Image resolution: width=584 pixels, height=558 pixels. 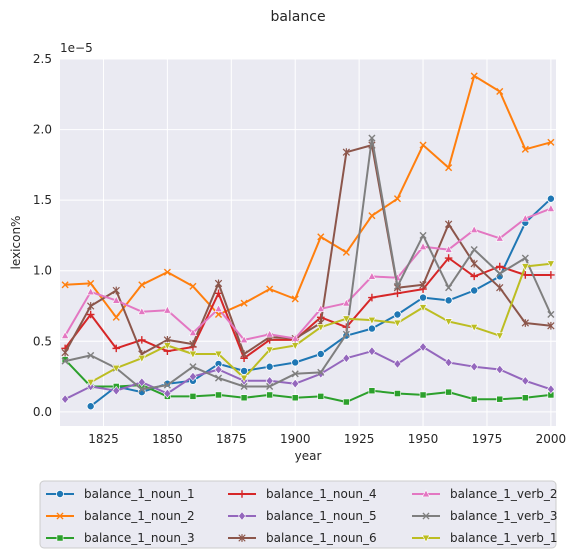 I want to click on y-tick-label: 1.0, so click(x=42, y=271).